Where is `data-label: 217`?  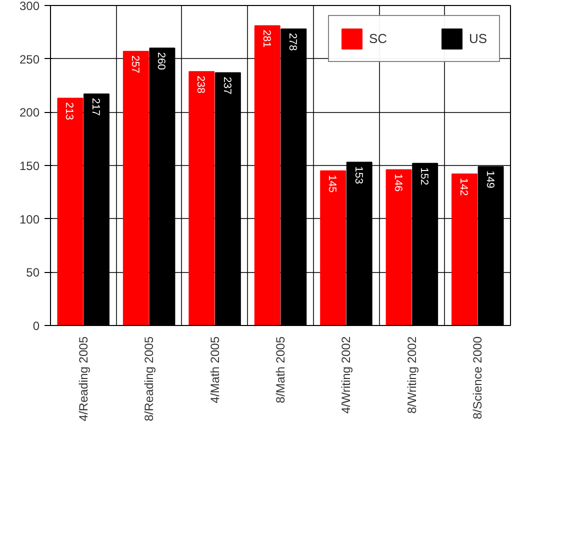
data-label: 217 is located at coordinates (96, 107).